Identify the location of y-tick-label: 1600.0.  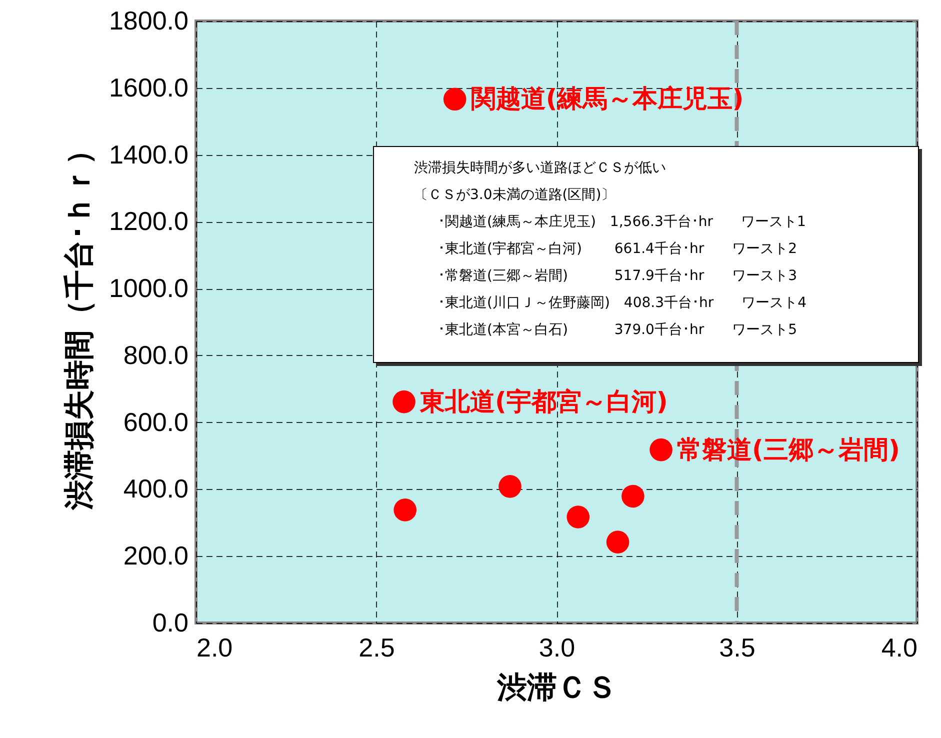
(148, 87).